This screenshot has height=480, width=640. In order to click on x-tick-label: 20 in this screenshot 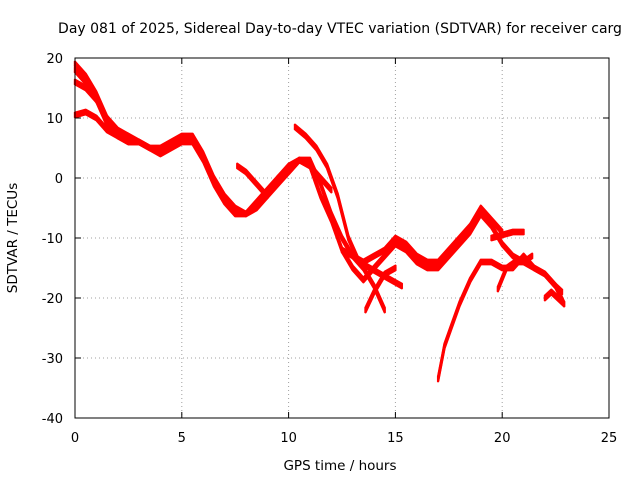, I will do `click(502, 438)`.